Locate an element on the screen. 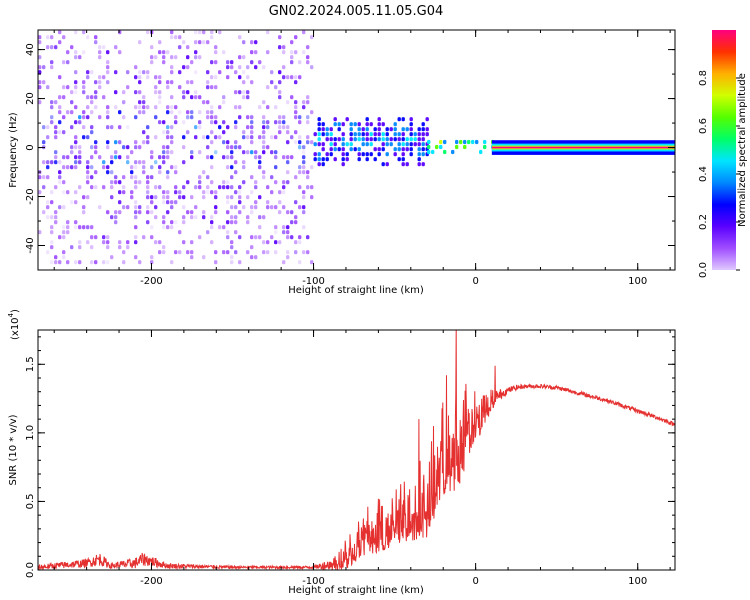 The image size is (750, 600). y-tick-label: 0 is located at coordinates (30, 147).